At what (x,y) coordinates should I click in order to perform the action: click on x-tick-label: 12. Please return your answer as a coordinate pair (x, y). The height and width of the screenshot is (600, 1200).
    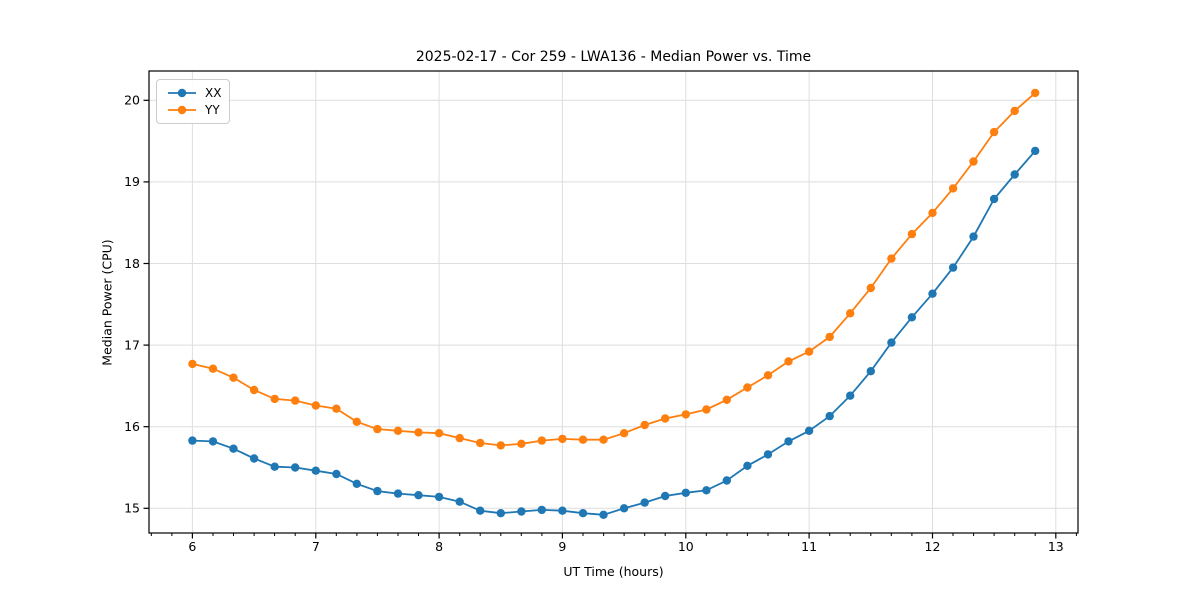
    Looking at the image, I should click on (933, 546).